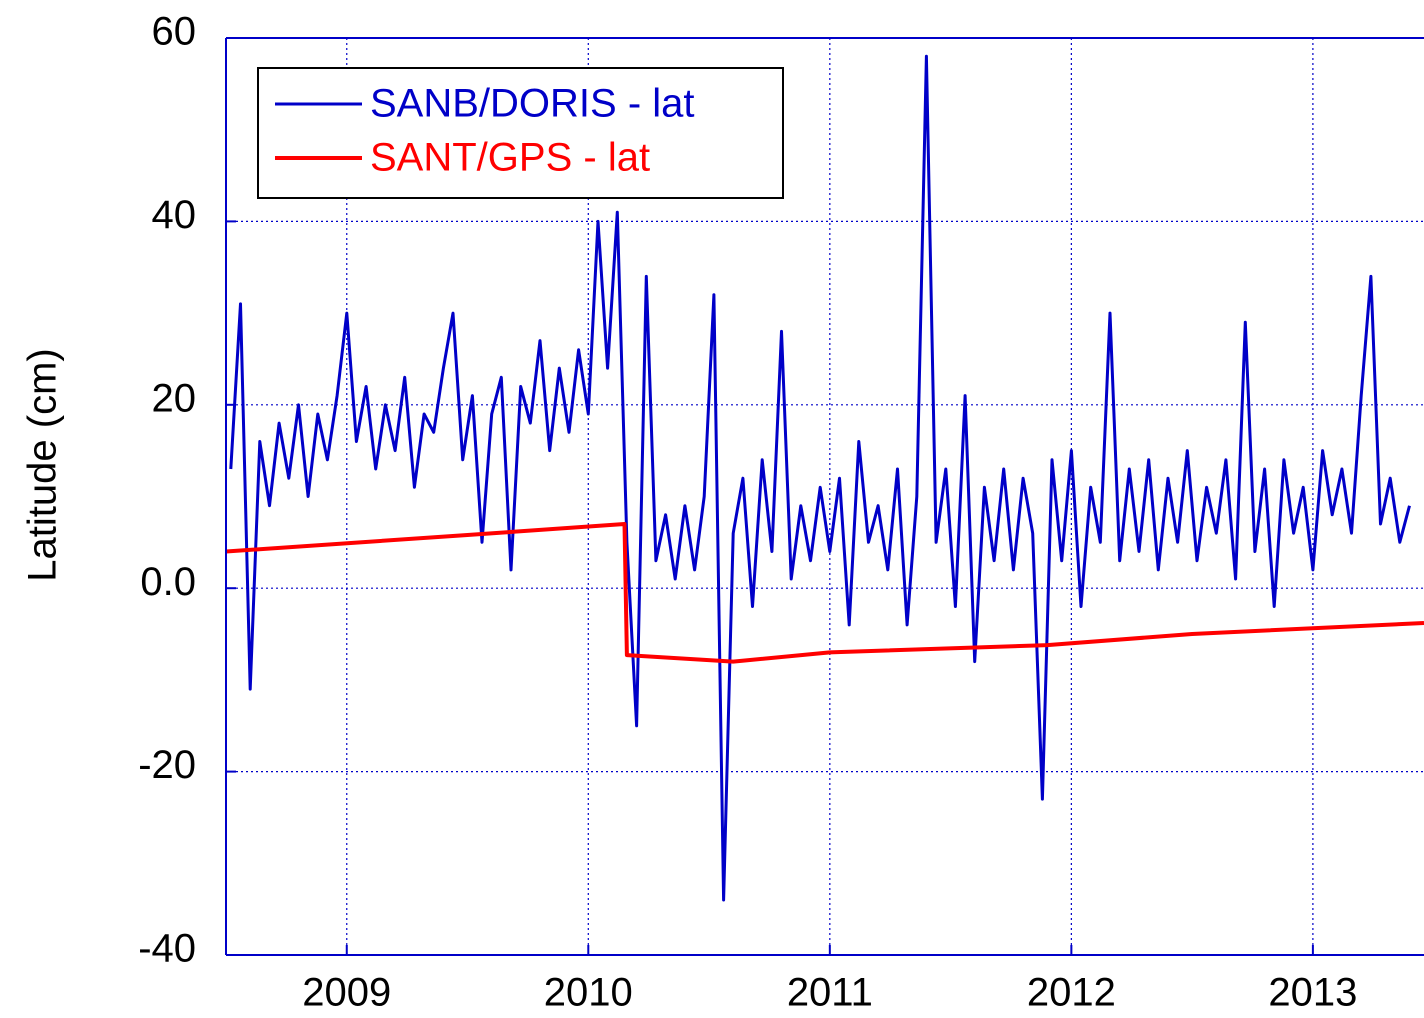 The height and width of the screenshot is (1018, 1424). What do you see at coordinates (174, 398) in the screenshot?
I see `y-tick-label: 20` at bounding box center [174, 398].